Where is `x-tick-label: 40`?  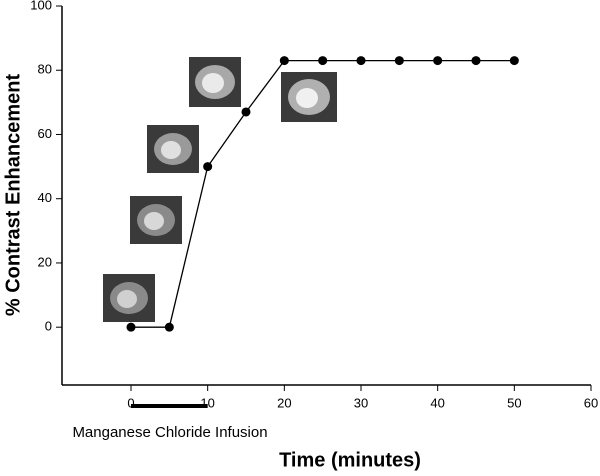 x-tick-label: 40 is located at coordinates (437, 402).